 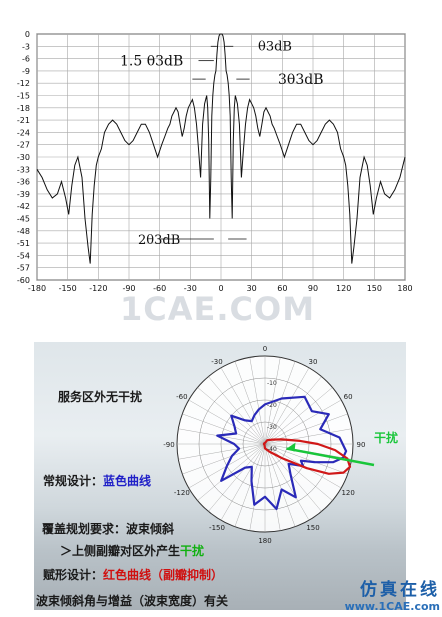 I want to click on annotation-theta3db: θ3dB, so click(x=275, y=46).